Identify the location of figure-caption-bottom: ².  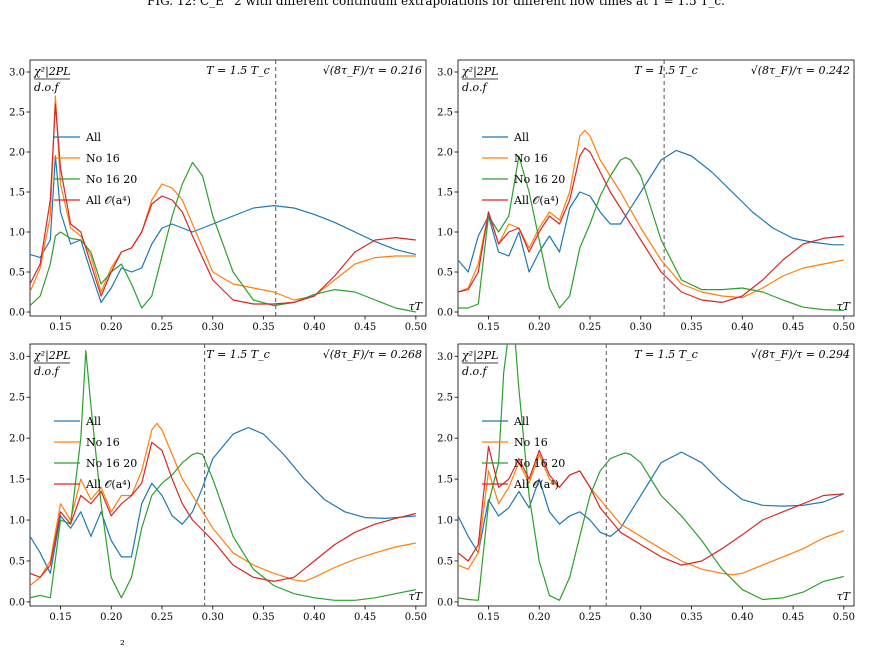
(122, 646).